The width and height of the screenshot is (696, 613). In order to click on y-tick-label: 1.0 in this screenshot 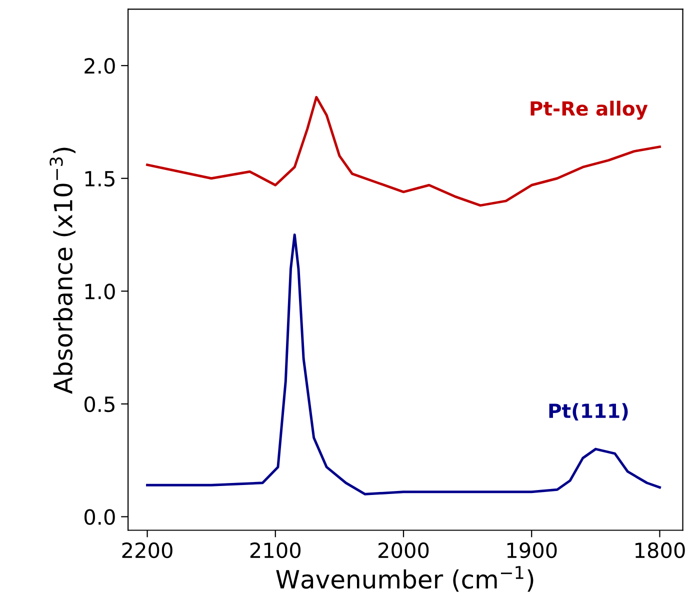, I will do `click(100, 292)`.